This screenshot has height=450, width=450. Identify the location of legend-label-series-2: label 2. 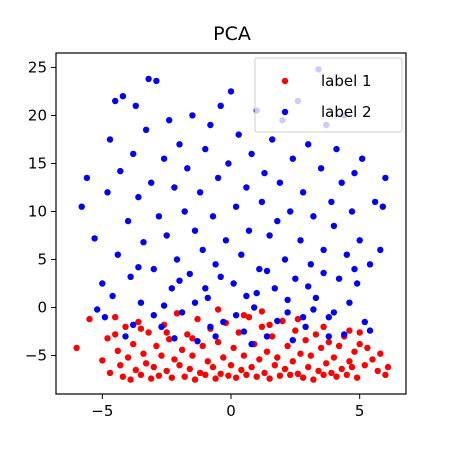
(346, 112).